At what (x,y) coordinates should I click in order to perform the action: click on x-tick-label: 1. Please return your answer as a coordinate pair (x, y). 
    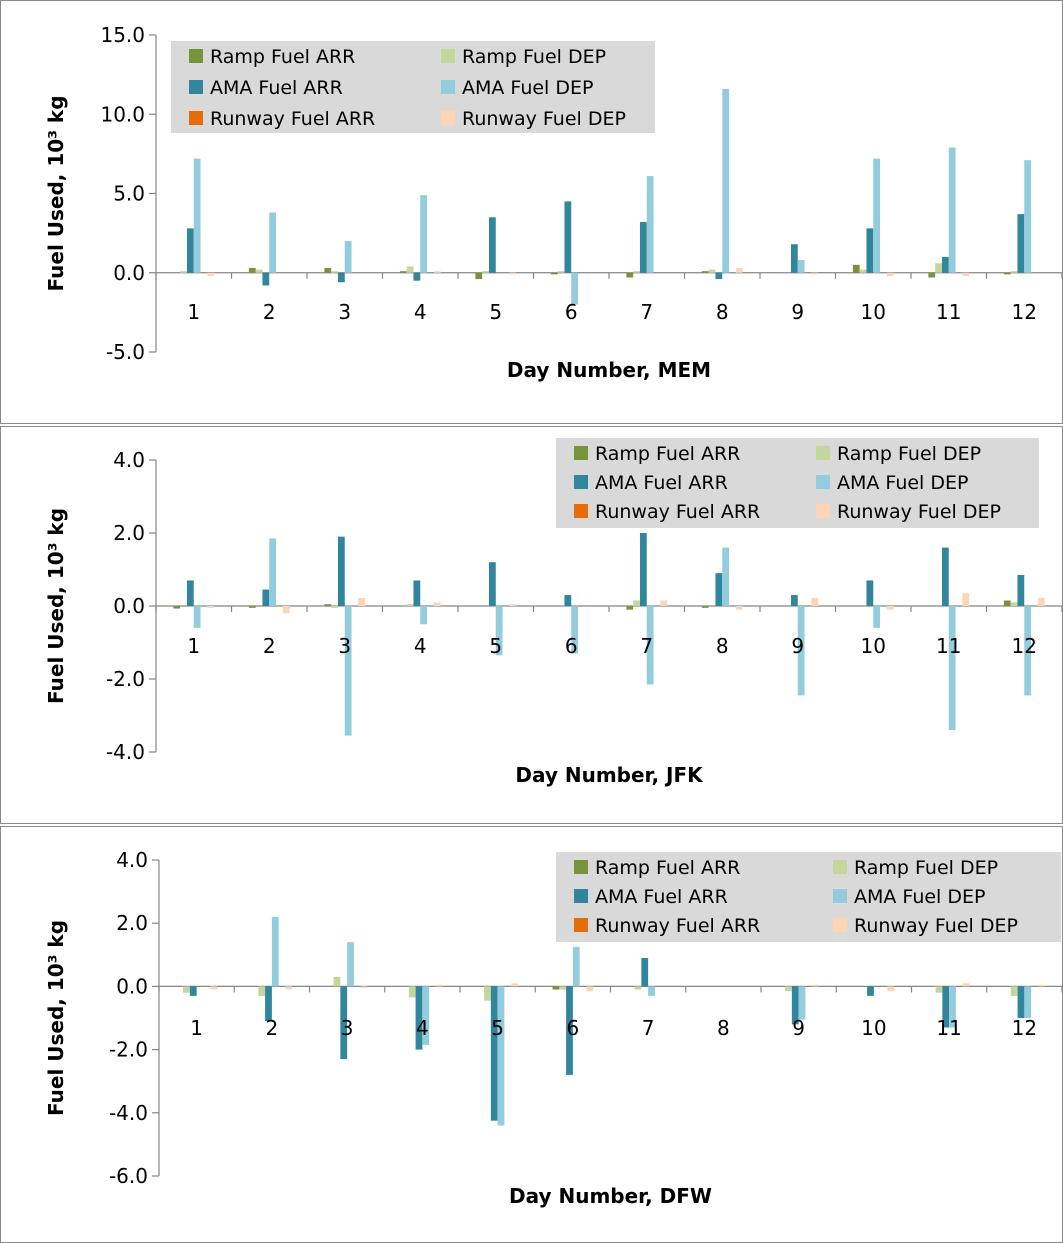
    Looking at the image, I should click on (193, 646).